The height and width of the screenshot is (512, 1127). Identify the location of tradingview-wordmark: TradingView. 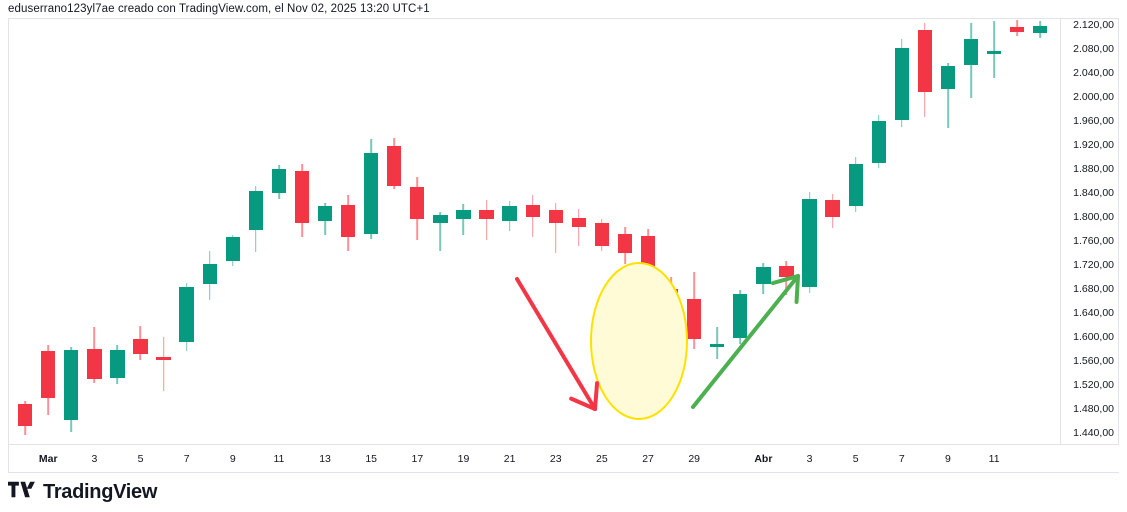
(100, 492).